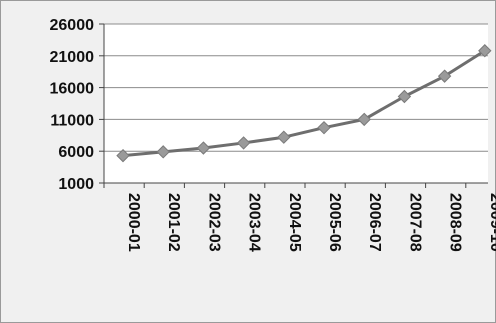 The width and height of the screenshot is (496, 323). What do you see at coordinates (76, 152) in the screenshot?
I see `y-tick-label: 6000` at bounding box center [76, 152].